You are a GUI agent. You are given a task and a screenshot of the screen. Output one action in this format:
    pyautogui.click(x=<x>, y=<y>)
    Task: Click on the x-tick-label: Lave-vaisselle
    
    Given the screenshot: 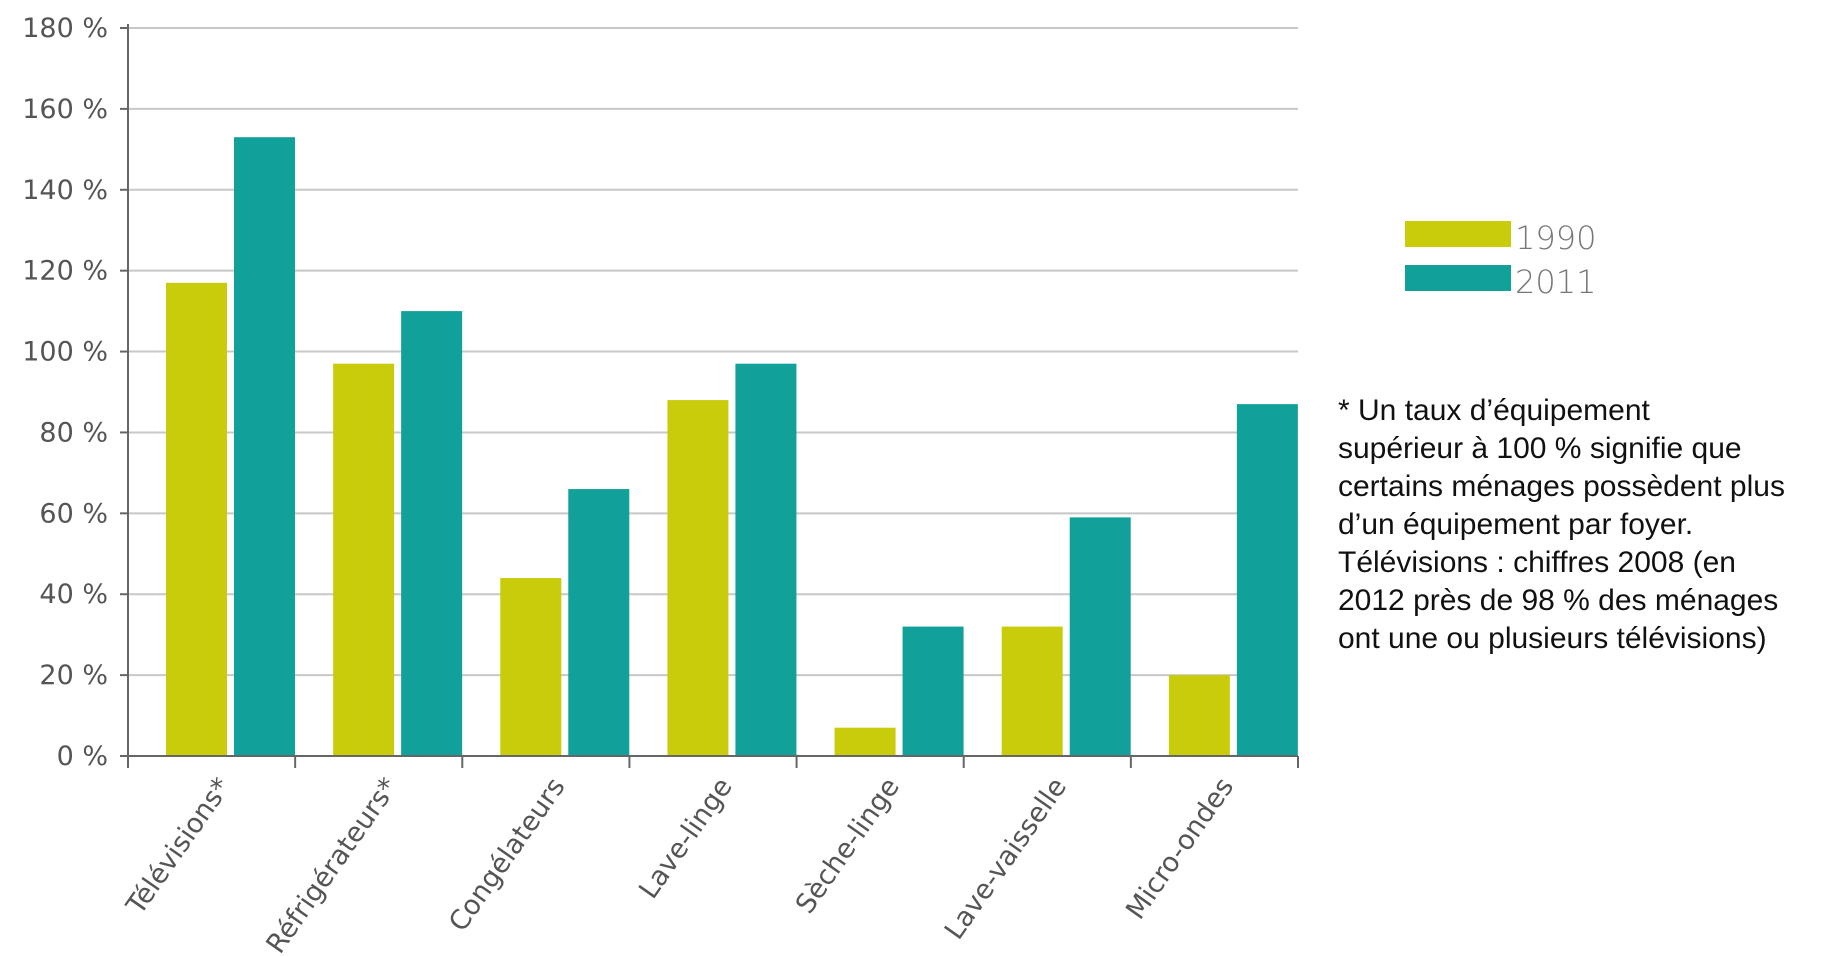 What is the action you would take?
    pyautogui.click(x=1006, y=858)
    